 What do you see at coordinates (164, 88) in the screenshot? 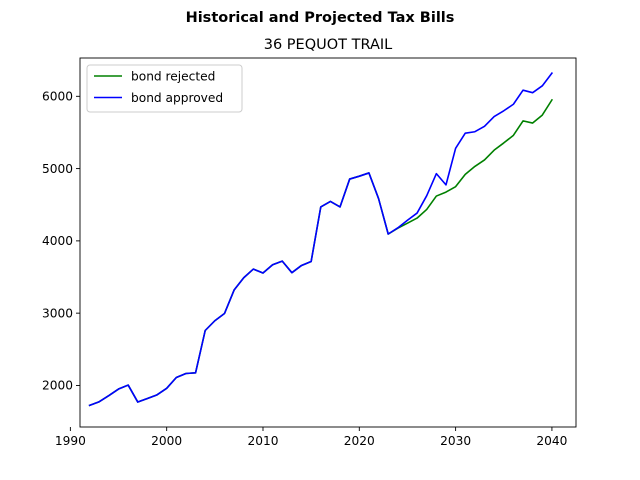
I see `legend-box` at bounding box center [164, 88].